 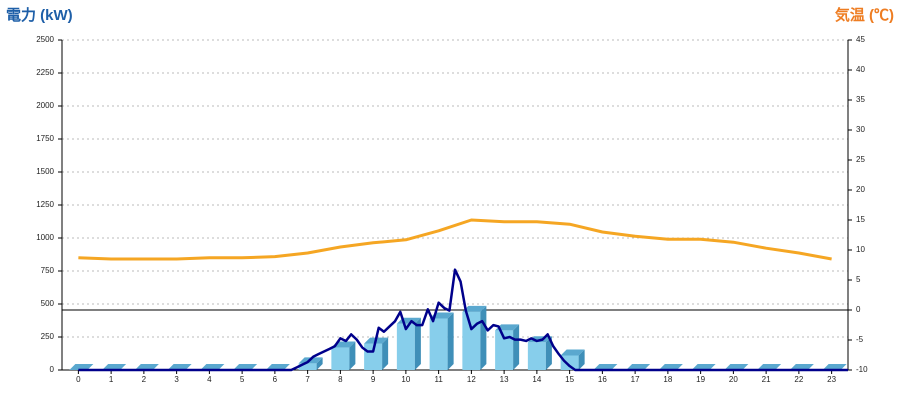 What do you see at coordinates (860, 159) in the screenshot?
I see `y2-tick-label: 25` at bounding box center [860, 159].